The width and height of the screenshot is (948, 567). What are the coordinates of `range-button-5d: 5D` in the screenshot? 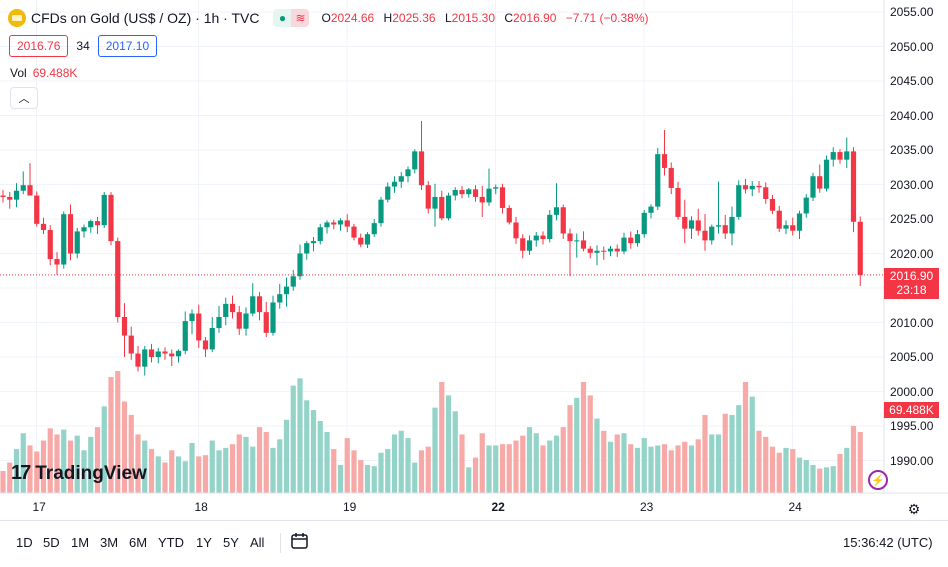 It's located at (51, 542).